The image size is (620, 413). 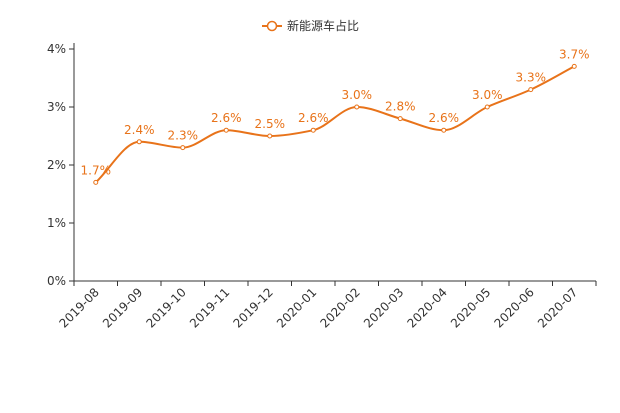 I want to click on y-axis: 0% 1% 2% 3% 4%, so click(x=61, y=165).